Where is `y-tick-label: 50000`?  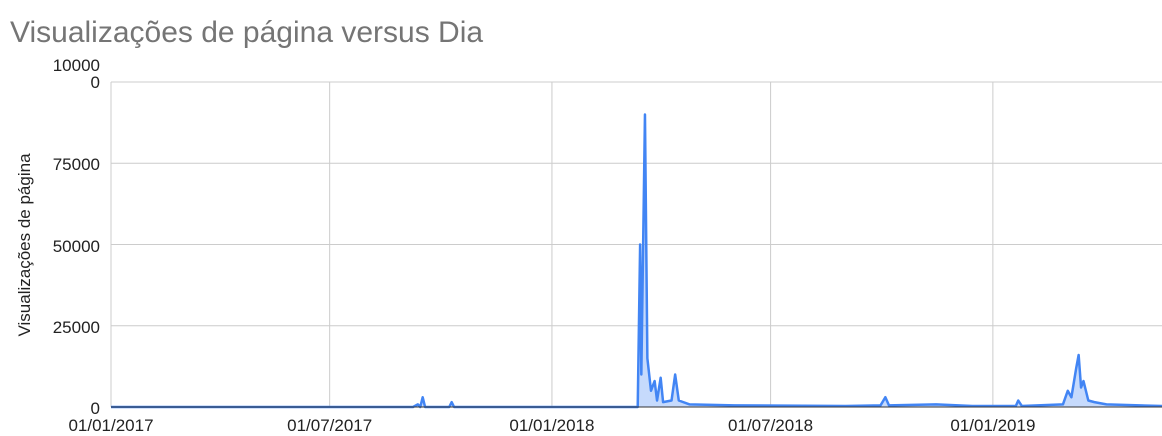 y-tick-label: 50000 is located at coordinates (76, 246).